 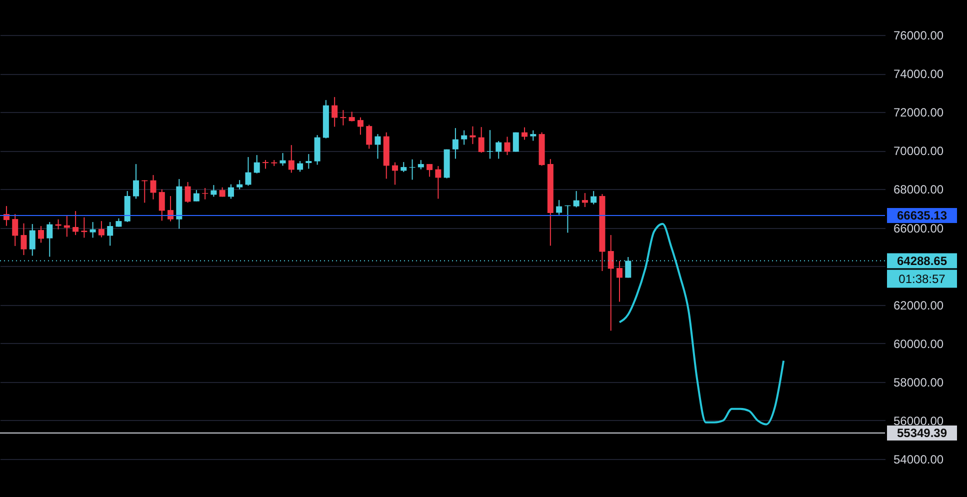 I want to click on y-tick-label: 66000.00, so click(x=919, y=228).